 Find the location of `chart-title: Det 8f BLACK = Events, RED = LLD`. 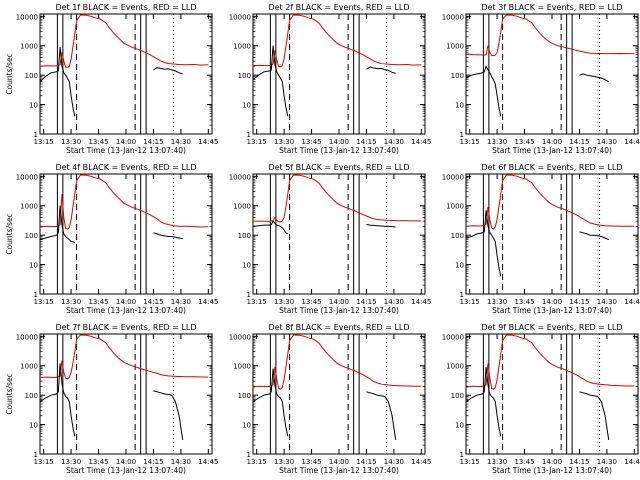

chart-title: Det 8f BLACK = Events, RED = LLD is located at coordinates (338, 327).